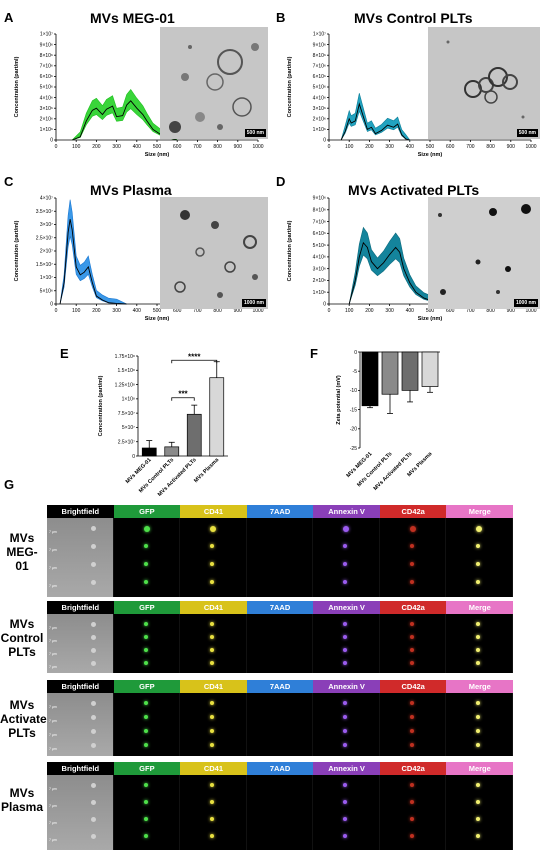 This screenshot has width=550, height=859. I want to click on panel-letter-d: D, so click(281, 181).